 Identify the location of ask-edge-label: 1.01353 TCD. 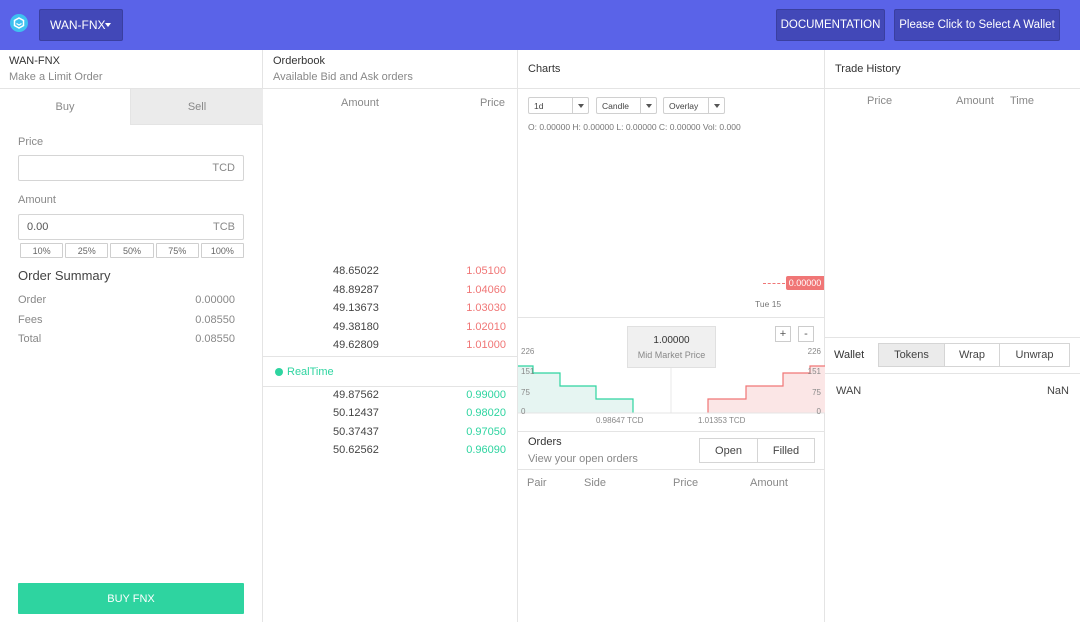
(722, 420).